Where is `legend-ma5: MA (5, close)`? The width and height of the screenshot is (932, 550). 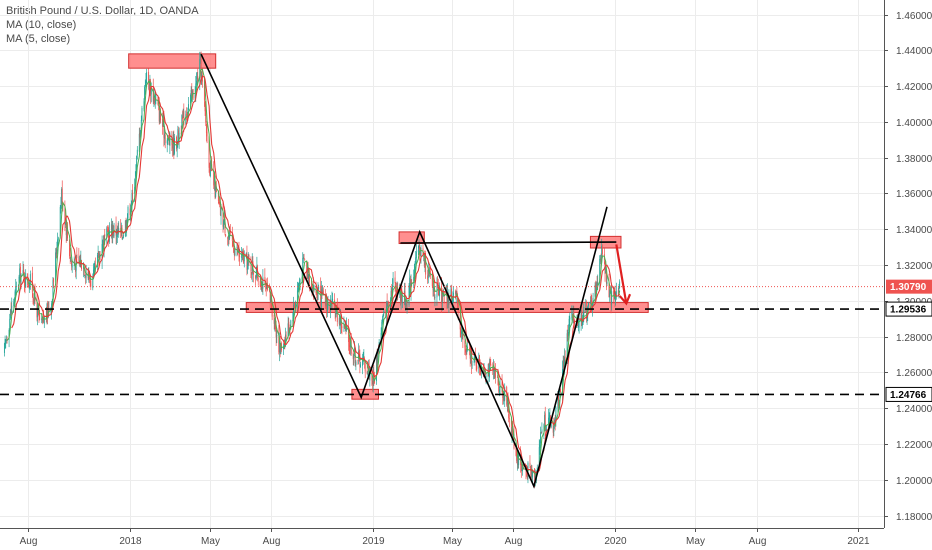 legend-ma5: MA (5, close) is located at coordinates (38, 39).